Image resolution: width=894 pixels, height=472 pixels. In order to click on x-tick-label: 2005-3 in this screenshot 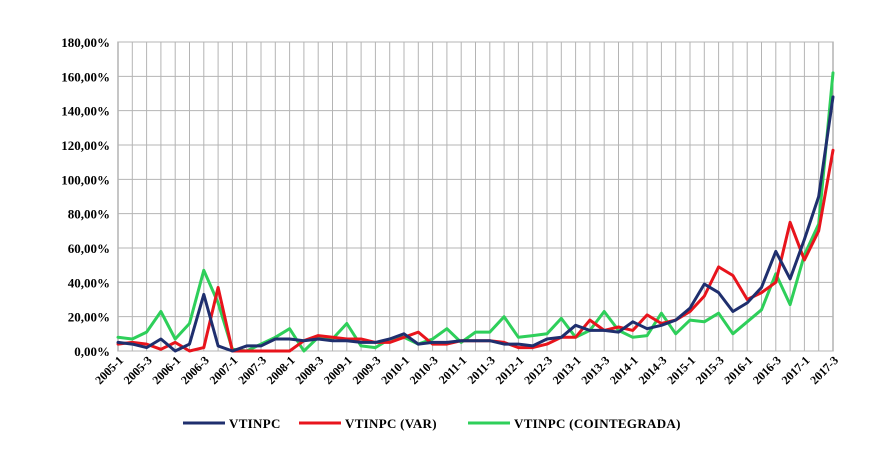, I will do `click(138, 370)`.